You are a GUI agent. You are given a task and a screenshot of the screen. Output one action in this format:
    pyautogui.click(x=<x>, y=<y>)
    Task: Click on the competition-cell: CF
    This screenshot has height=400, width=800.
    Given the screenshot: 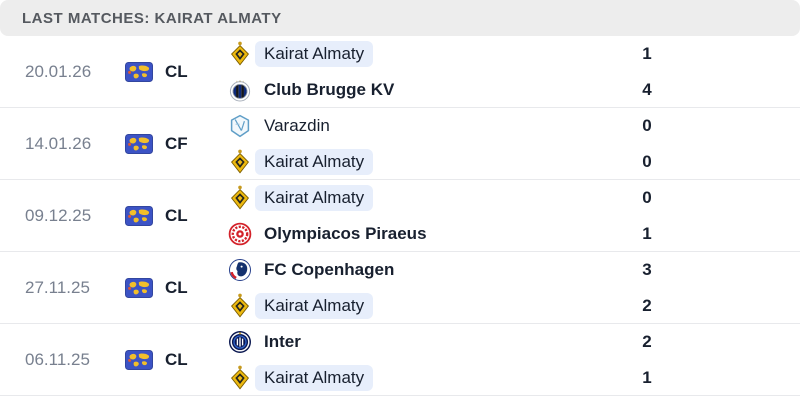 What is the action you would take?
    pyautogui.click(x=176, y=143)
    